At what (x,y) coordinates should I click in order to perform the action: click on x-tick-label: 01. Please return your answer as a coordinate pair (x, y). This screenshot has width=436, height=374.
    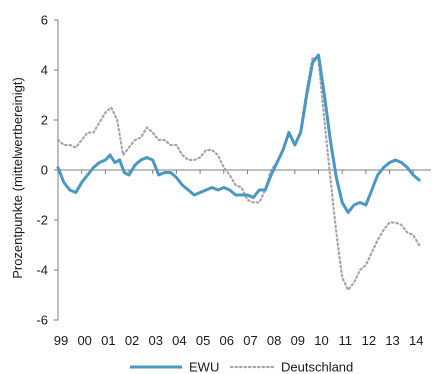
    Looking at the image, I should click on (108, 340).